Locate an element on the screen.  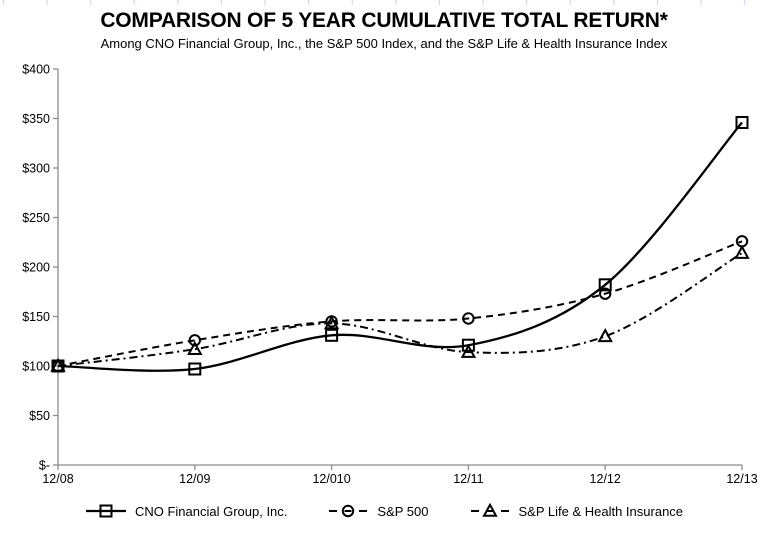
y-axis-label: $100 is located at coordinates (36, 367).